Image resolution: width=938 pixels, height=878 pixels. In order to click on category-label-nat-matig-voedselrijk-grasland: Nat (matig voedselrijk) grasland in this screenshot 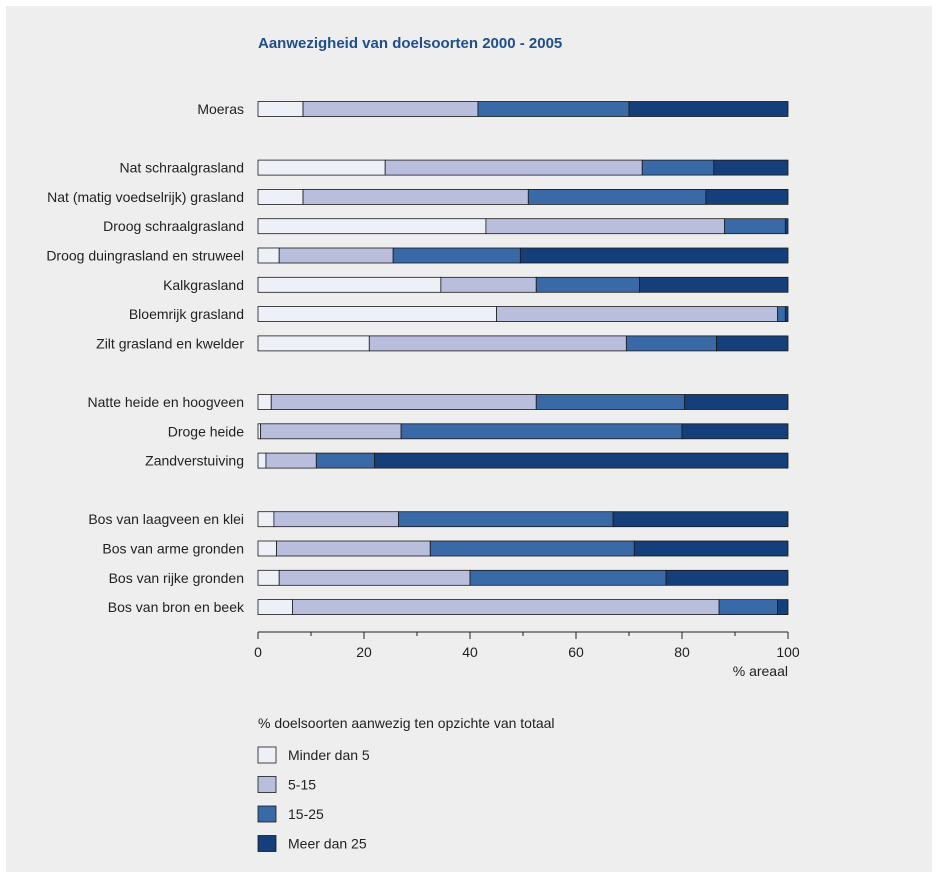, I will do `click(145, 197)`.